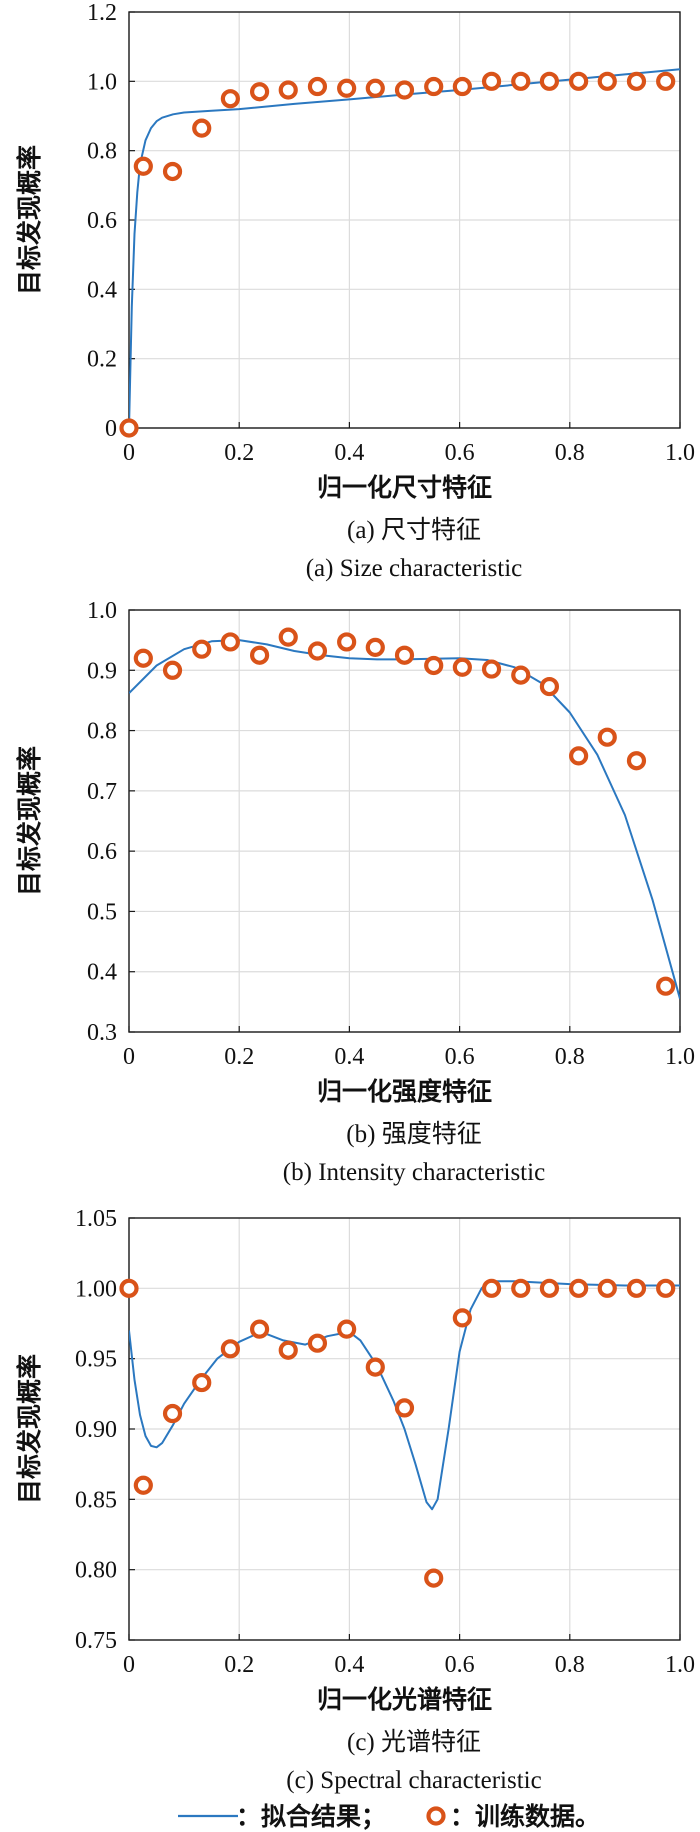 Image resolution: width=700 pixels, height=1832 pixels. Describe the element at coordinates (102, 1033) in the screenshot. I see `y-tick-label: 0.3` at that location.